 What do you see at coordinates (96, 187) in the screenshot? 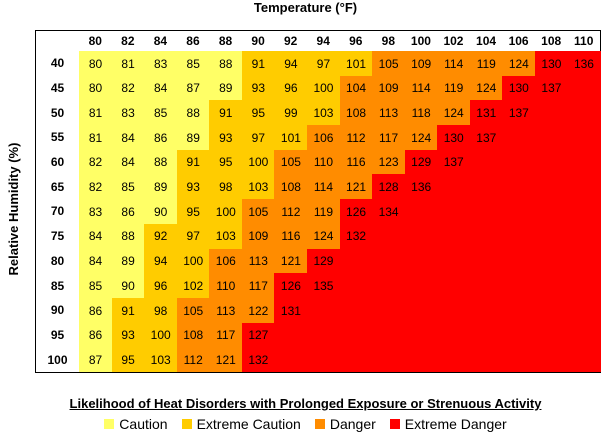
I see `cell: 82` at bounding box center [96, 187].